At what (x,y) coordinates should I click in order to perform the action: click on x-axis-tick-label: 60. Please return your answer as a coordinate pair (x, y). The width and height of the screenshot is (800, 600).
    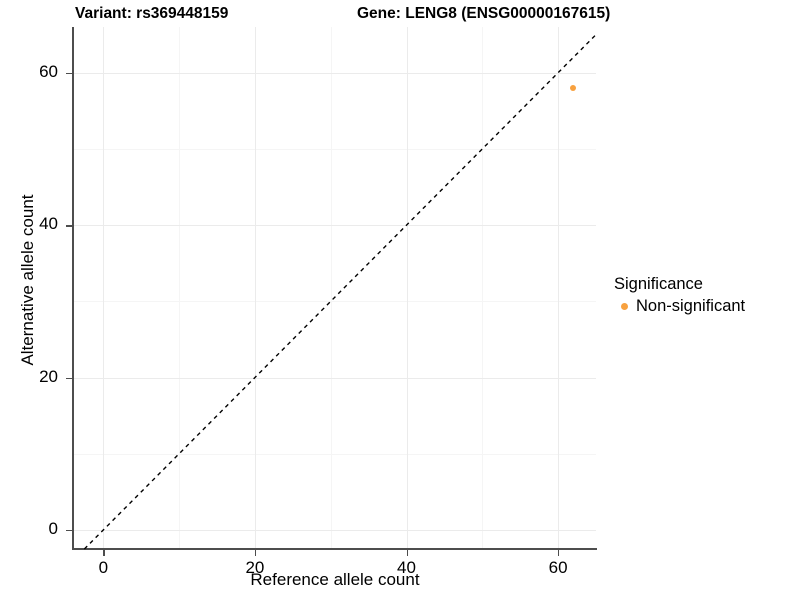
    Looking at the image, I should click on (558, 567).